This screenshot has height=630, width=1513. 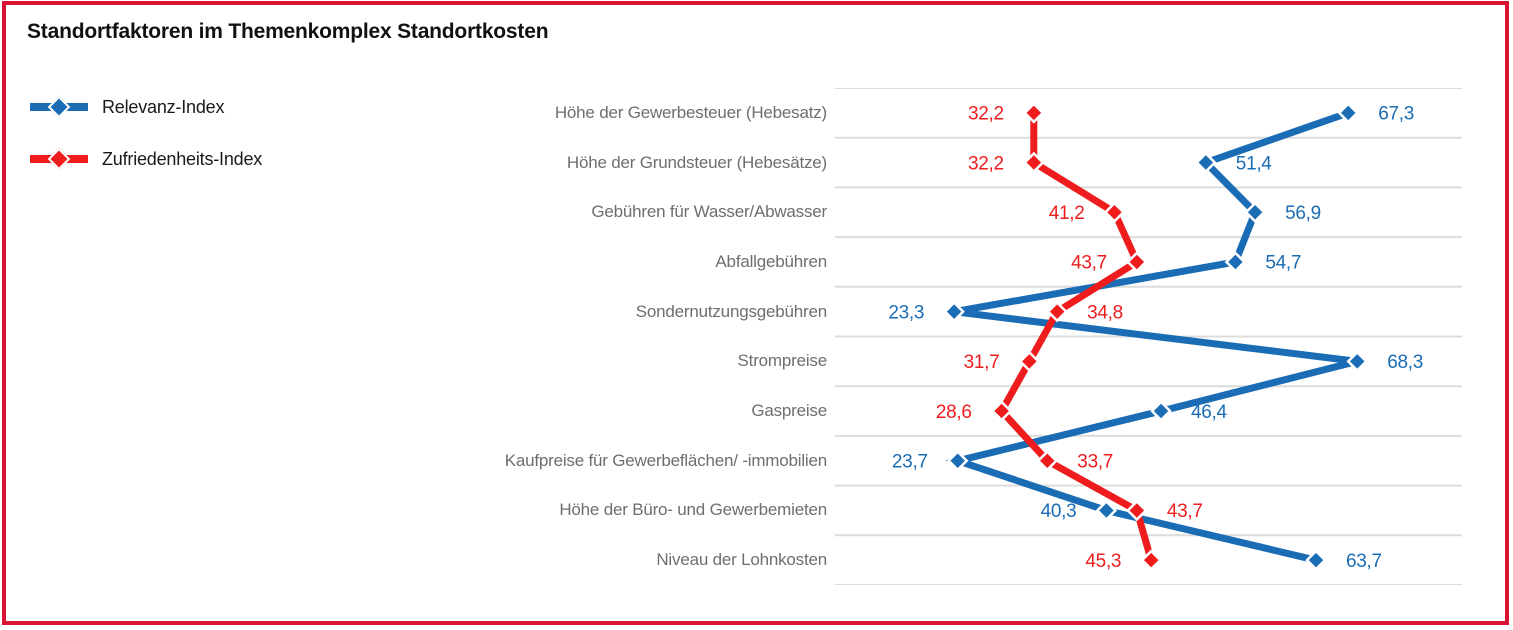 I want to click on chart-legend: Relevanz-Index Zufriedenheits-Index, so click(x=146, y=147).